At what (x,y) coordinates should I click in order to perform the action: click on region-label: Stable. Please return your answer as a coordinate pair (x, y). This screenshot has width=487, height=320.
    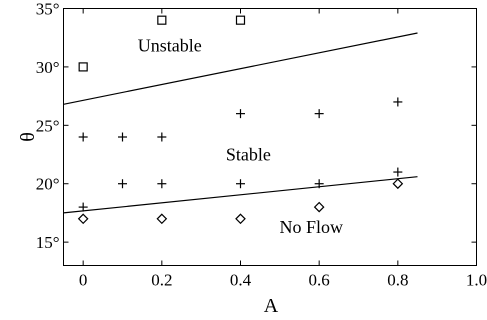
    Looking at the image, I should click on (248, 154).